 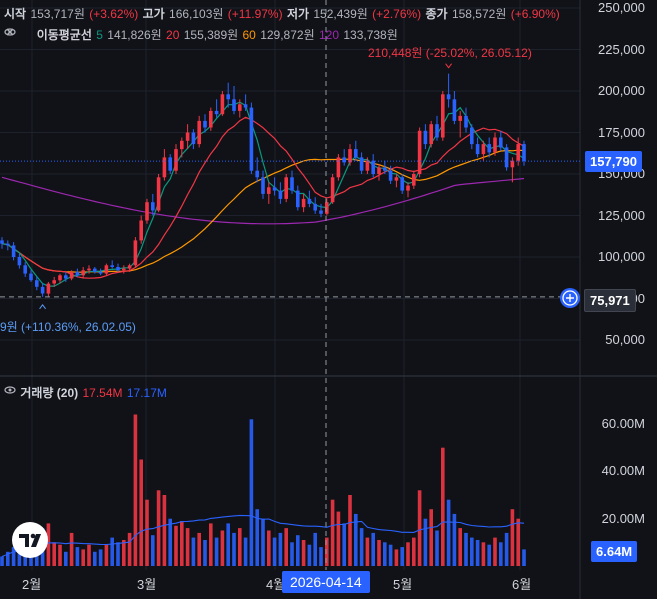 I want to click on ma60-period: 60, so click(x=249, y=35).